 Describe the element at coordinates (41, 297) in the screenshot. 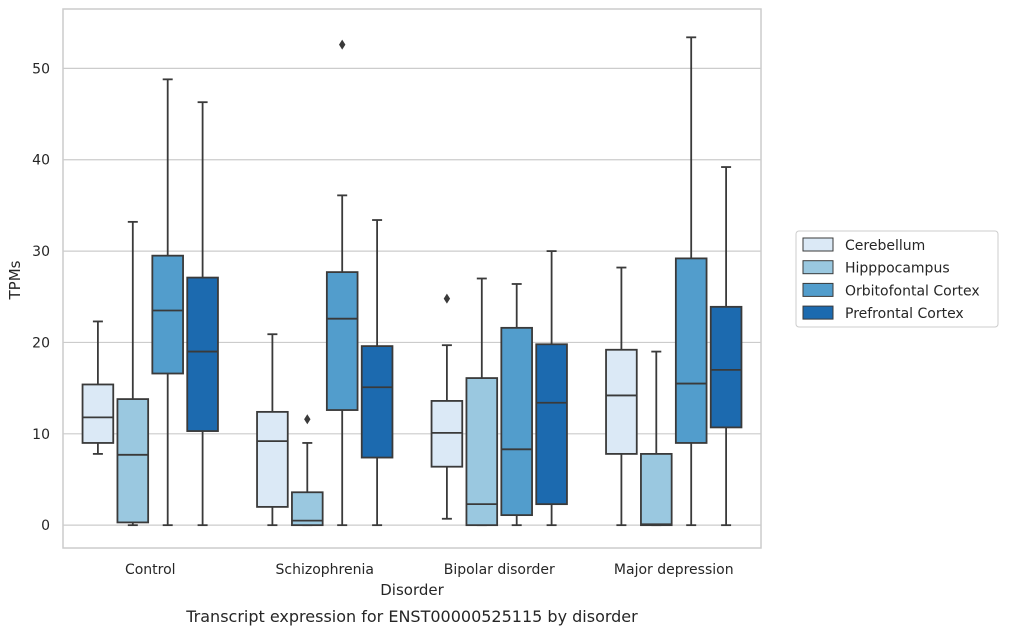

I see `y-tick-labels: 0 10 20 30 40 50` at that location.